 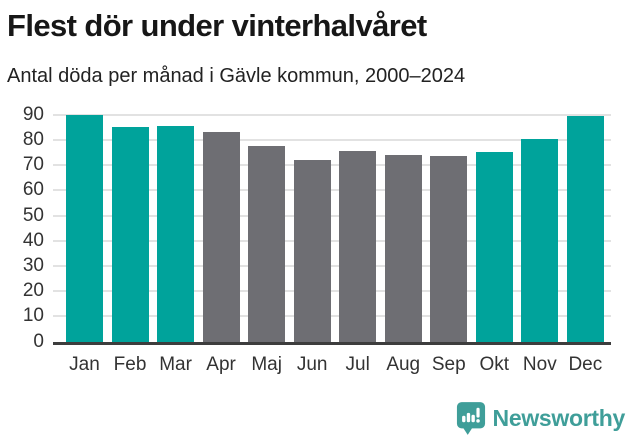 I want to click on gridline-60: 60, so click(x=317, y=189).